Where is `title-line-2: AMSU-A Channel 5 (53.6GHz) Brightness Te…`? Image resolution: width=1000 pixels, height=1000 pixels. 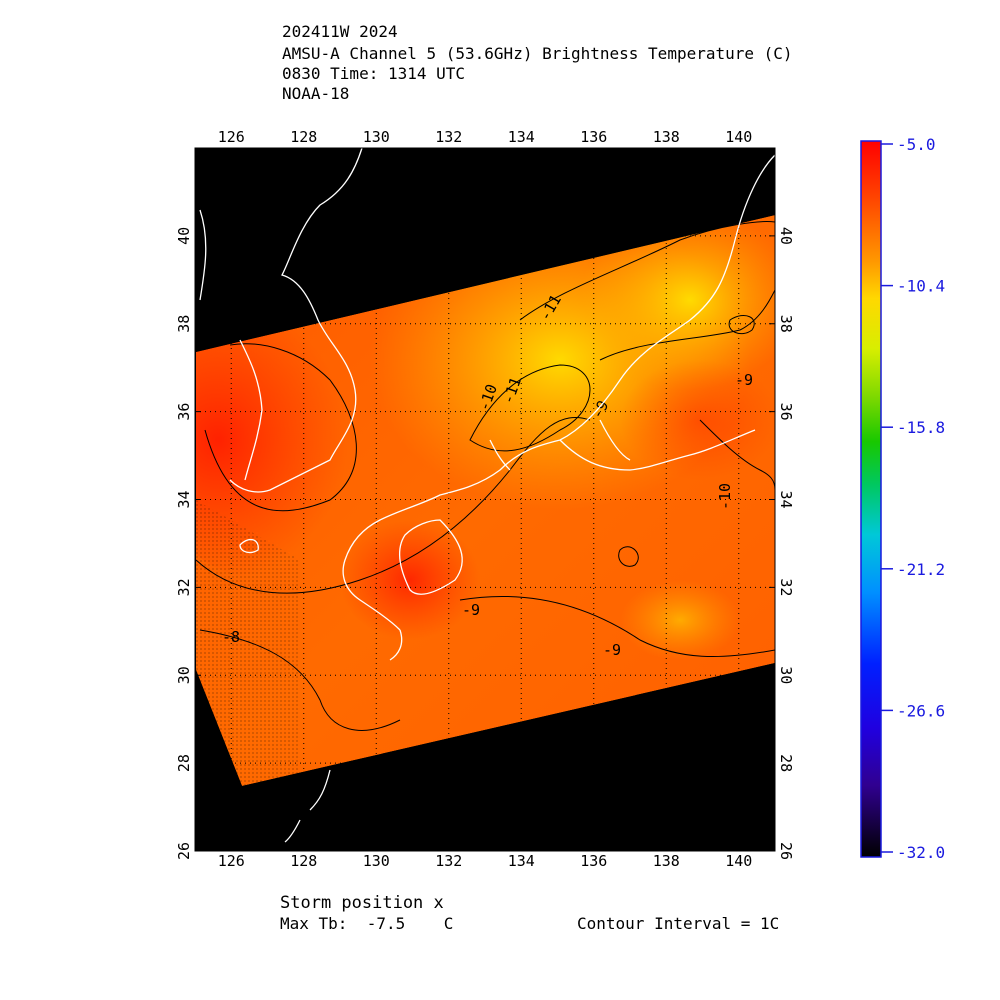
title-line-2: AMSU-A Channel 5 (53.6GHz) Brightness Te… is located at coordinates (537, 53).